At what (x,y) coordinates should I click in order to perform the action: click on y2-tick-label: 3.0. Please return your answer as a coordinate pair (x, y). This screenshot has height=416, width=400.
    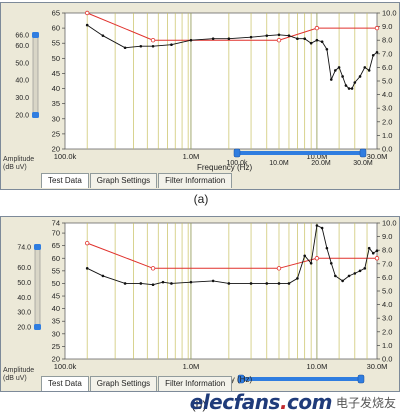
    Looking at the image, I should click on (387, 318).